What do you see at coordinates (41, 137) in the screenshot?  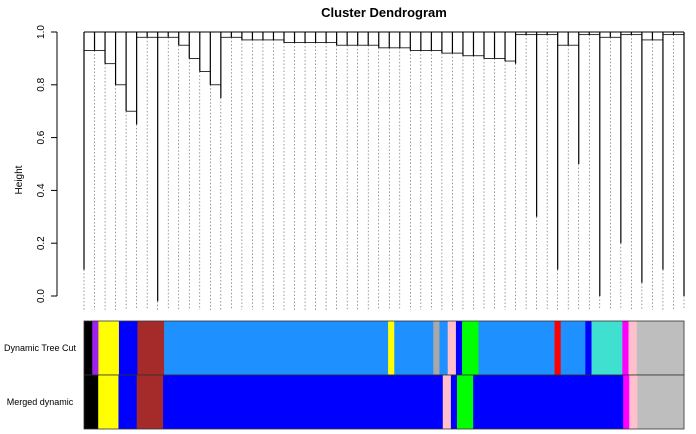 I see `y-tick-label: 0.6` at bounding box center [41, 137].